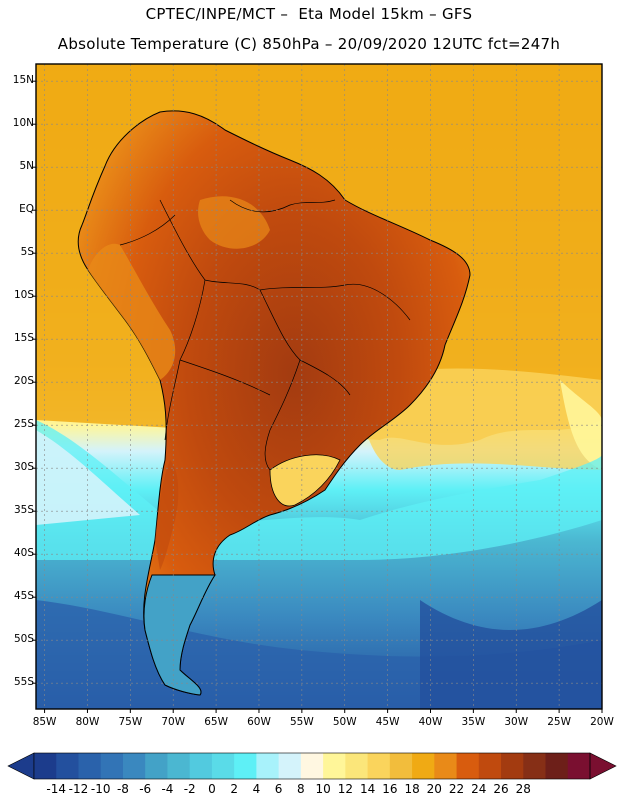  What do you see at coordinates (26, 209) in the screenshot?
I see `lat-label: EQ` at bounding box center [26, 209].